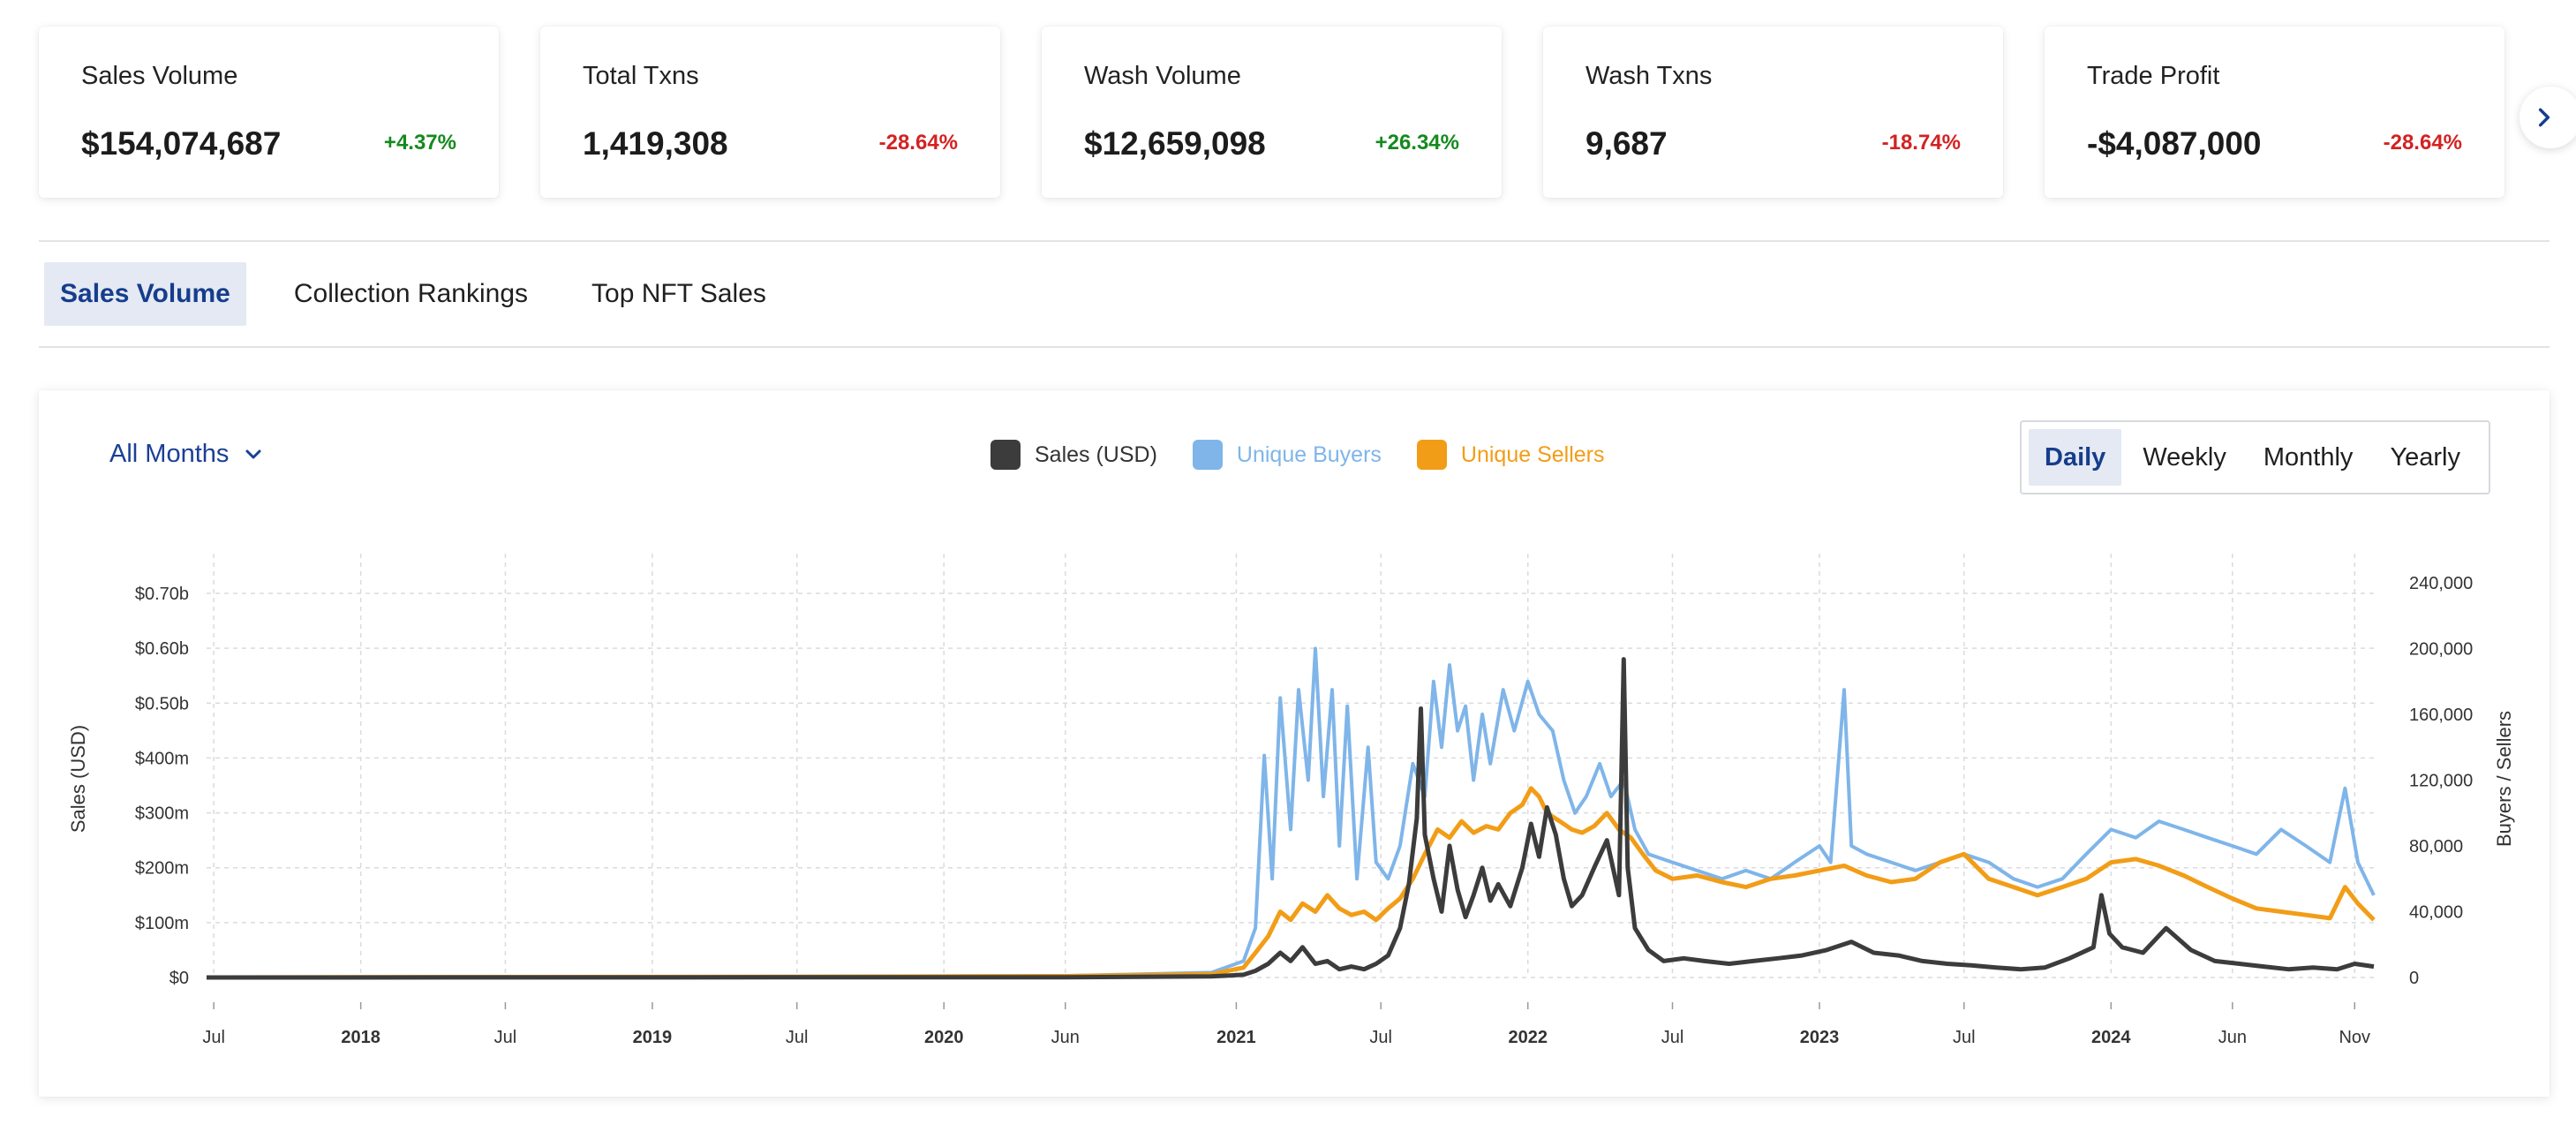 The height and width of the screenshot is (1132, 2576). Describe the element at coordinates (1175, 143) in the screenshot. I see `stat-value: $12,659,098` at that location.